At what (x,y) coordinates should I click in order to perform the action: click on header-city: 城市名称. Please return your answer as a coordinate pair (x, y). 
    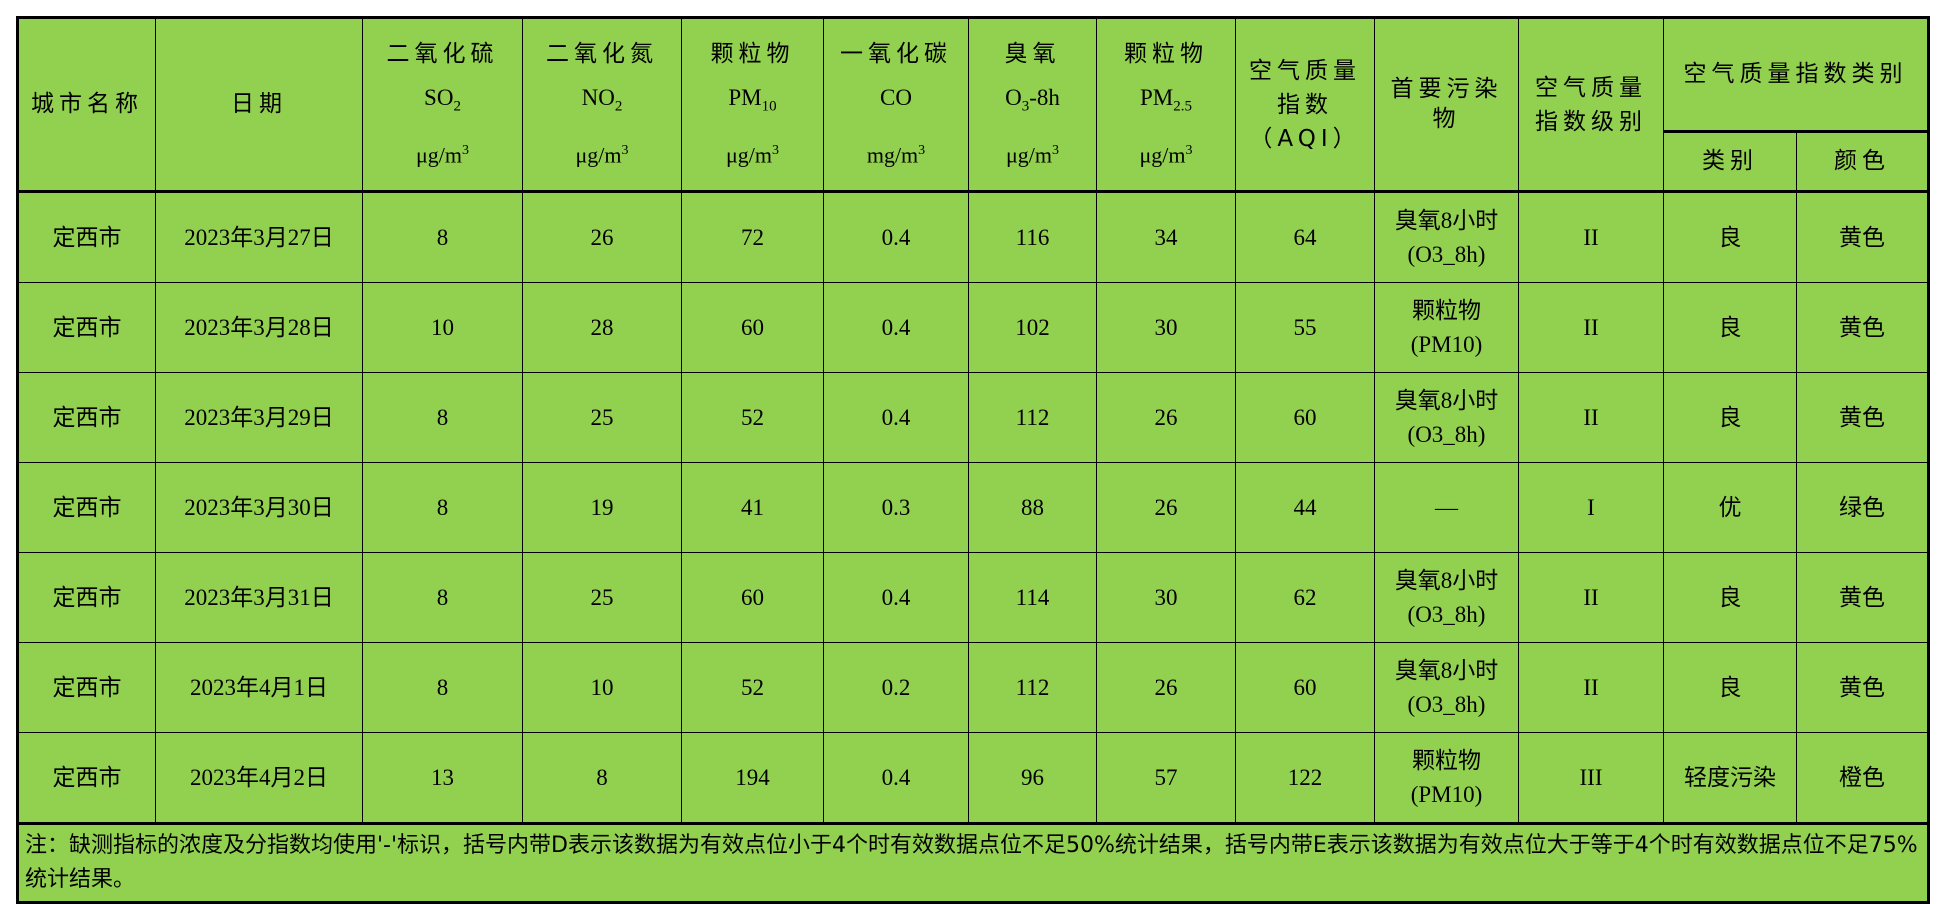
    Looking at the image, I should click on (86, 105).